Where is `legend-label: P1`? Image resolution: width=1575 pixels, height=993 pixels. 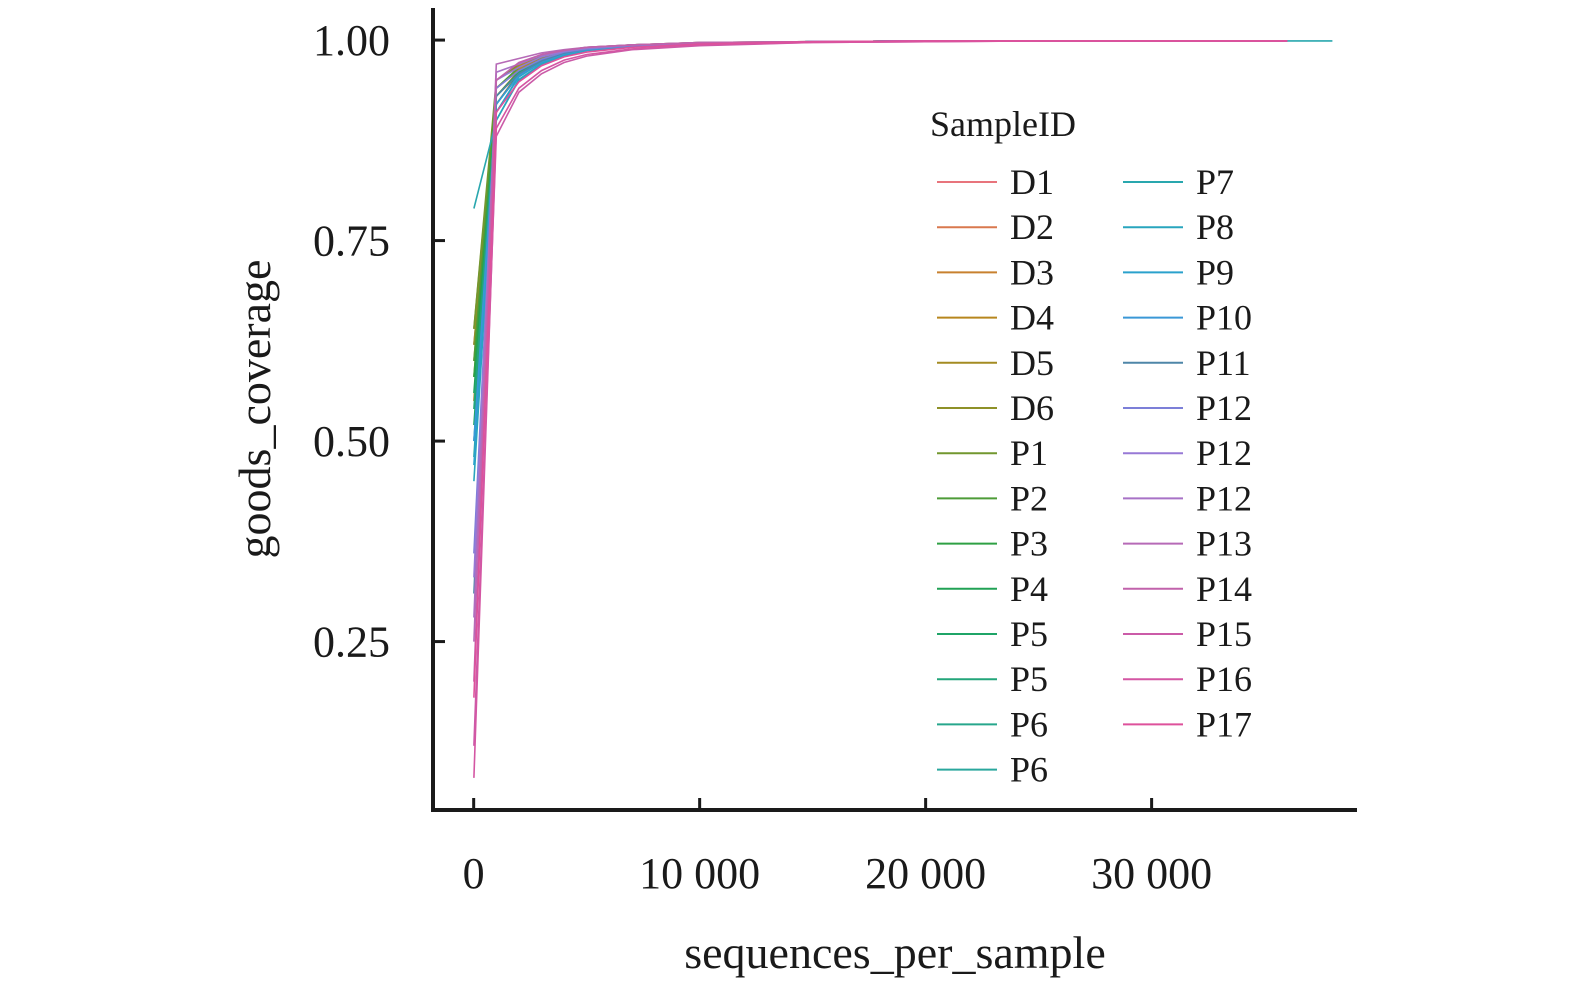 legend-label: P1 is located at coordinates (1029, 453).